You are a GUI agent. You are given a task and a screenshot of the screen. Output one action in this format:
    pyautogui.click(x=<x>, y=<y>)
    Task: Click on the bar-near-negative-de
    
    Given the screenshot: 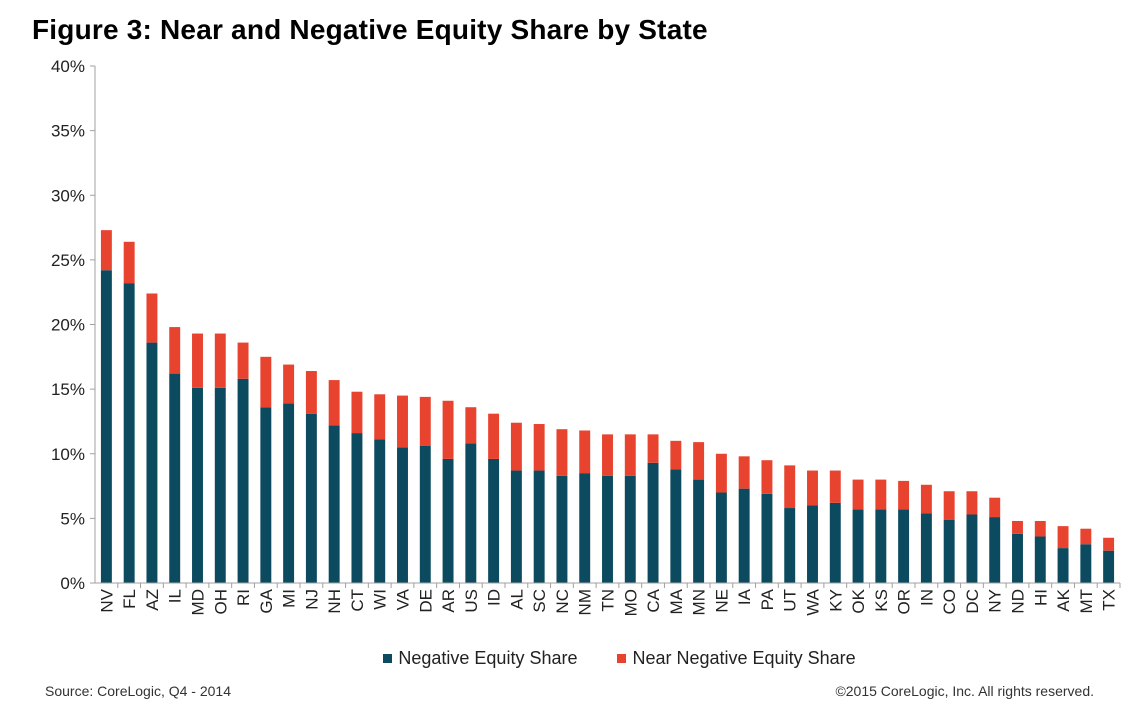 What is the action you would take?
    pyautogui.click(x=425, y=421)
    